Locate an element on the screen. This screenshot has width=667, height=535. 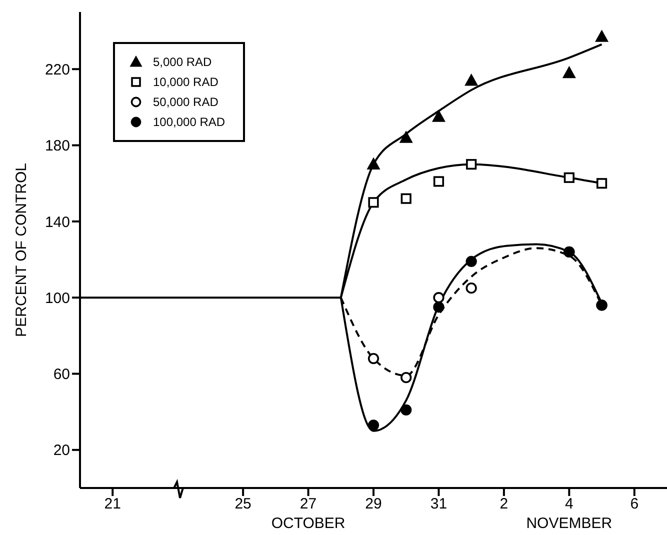
y-tick-label: 220 is located at coordinates (57, 69).